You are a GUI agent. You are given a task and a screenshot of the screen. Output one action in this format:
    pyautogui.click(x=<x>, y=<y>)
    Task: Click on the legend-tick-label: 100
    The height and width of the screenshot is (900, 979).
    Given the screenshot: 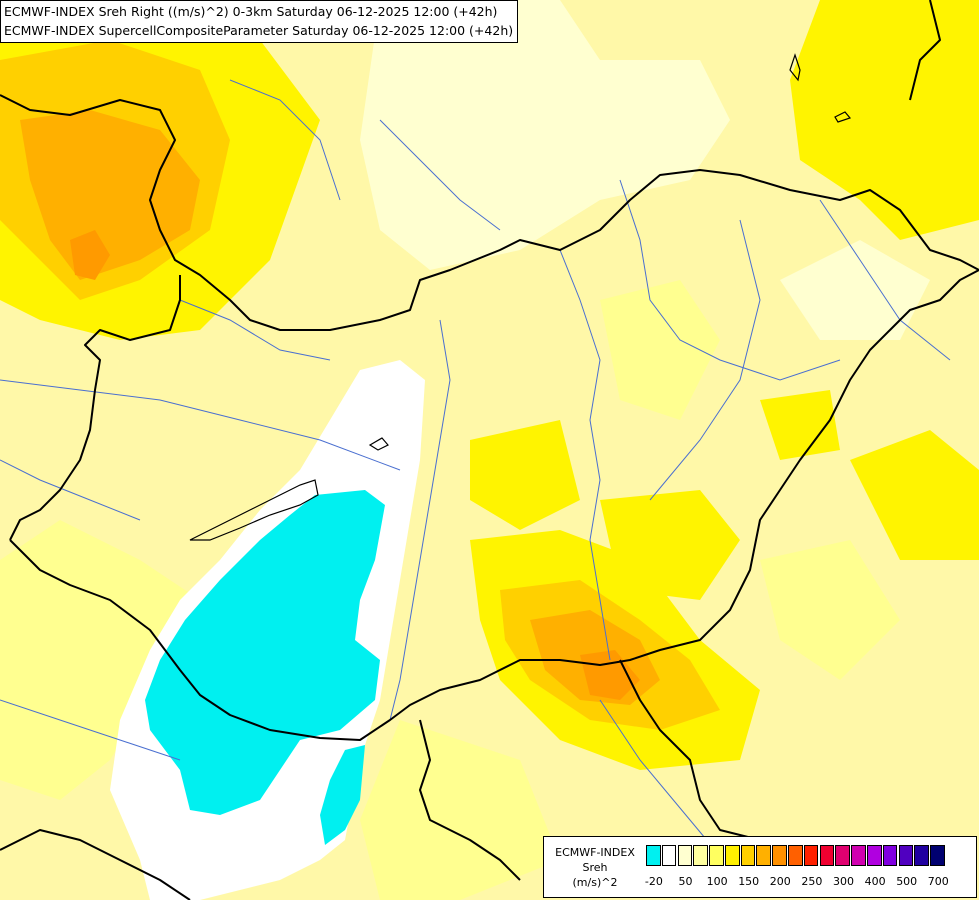 What is the action you would take?
    pyautogui.click(x=717, y=881)
    